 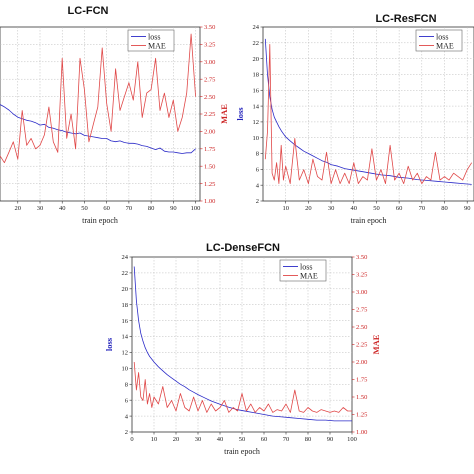 What do you see at coordinates (405, 19) in the screenshot?
I see `chart-title: LC-ResFCN` at bounding box center [405, 19].